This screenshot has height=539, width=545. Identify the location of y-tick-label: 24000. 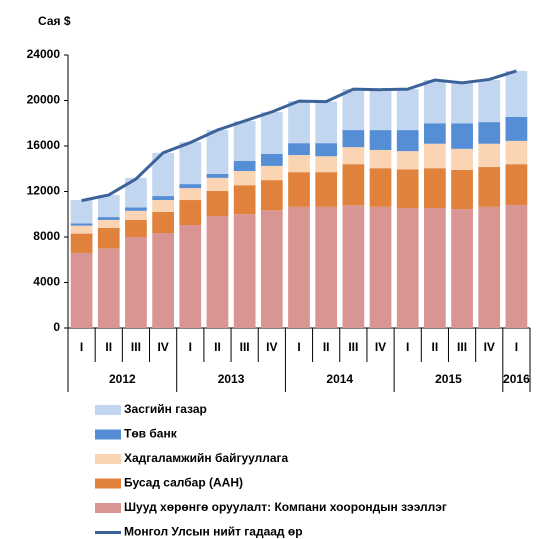
(44, 54).